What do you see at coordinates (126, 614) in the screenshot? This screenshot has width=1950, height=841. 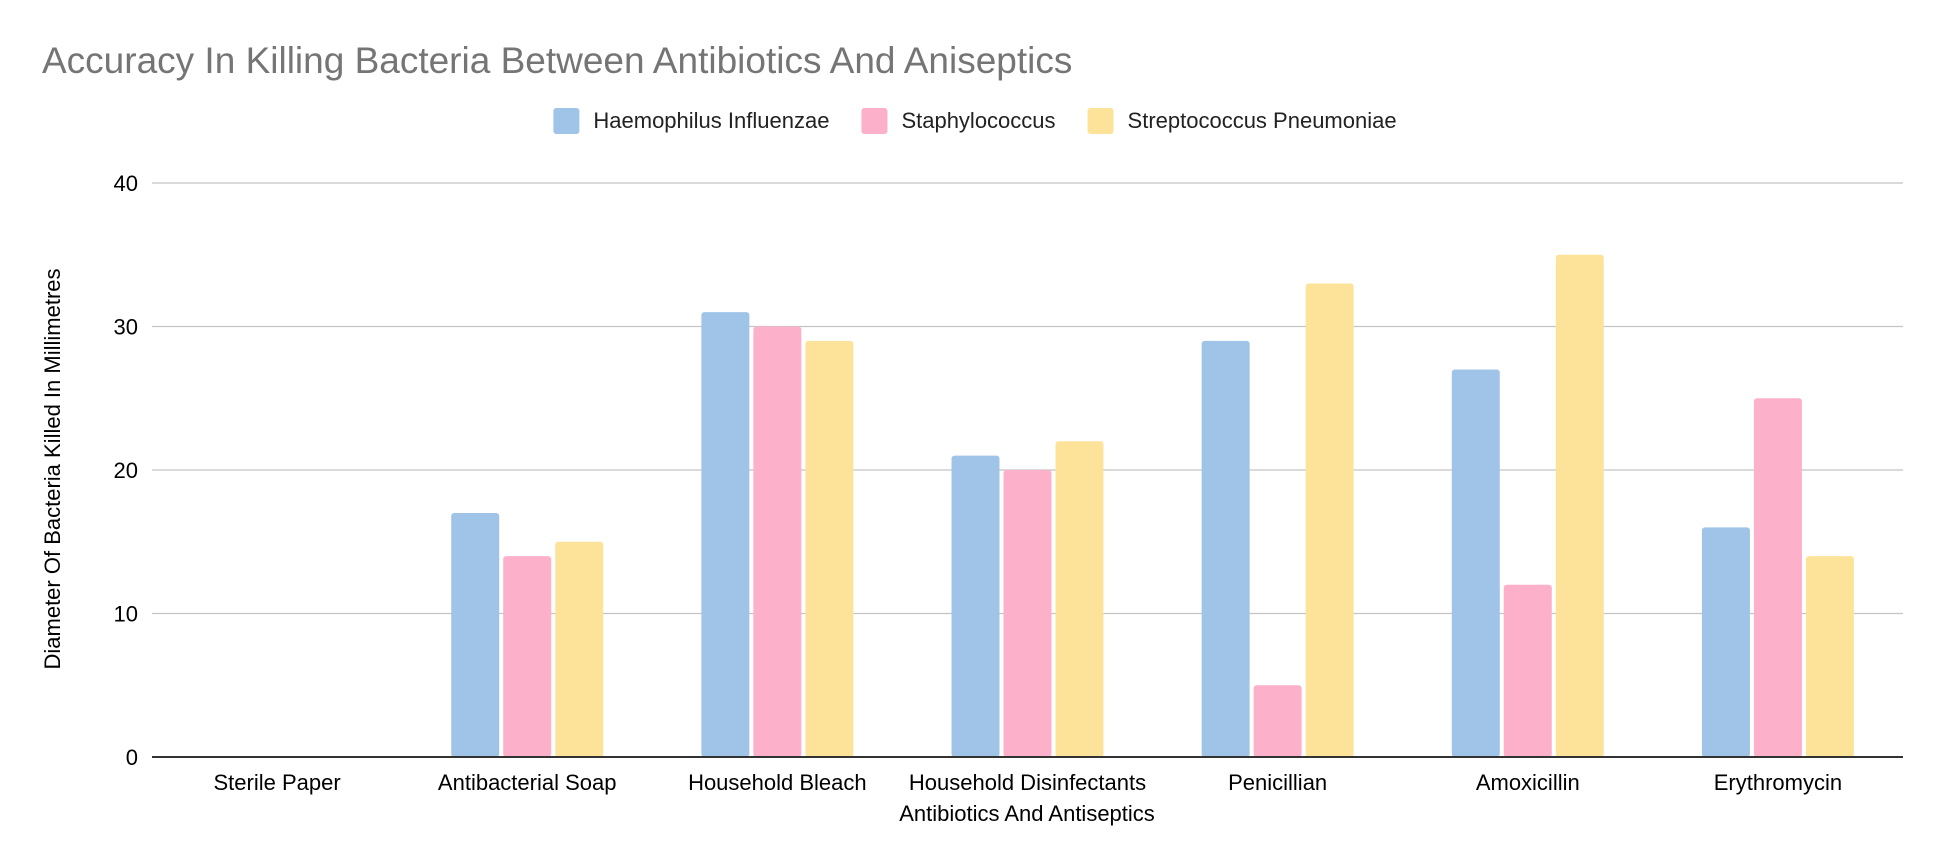 I see `y-tick-label: 10` at bounding box center [126, 614].